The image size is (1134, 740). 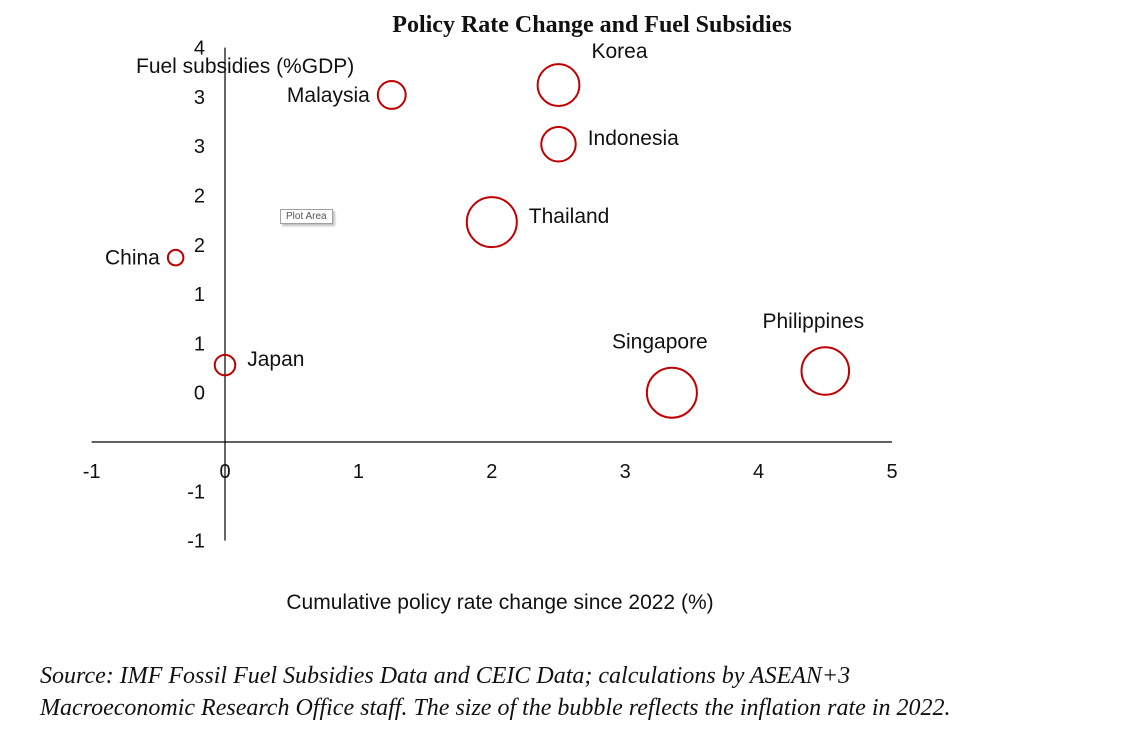 What do you see at coordinates (891, 472) in the screenshot?
I see `x-tick-label: 5` at bounding box center [891, 472].